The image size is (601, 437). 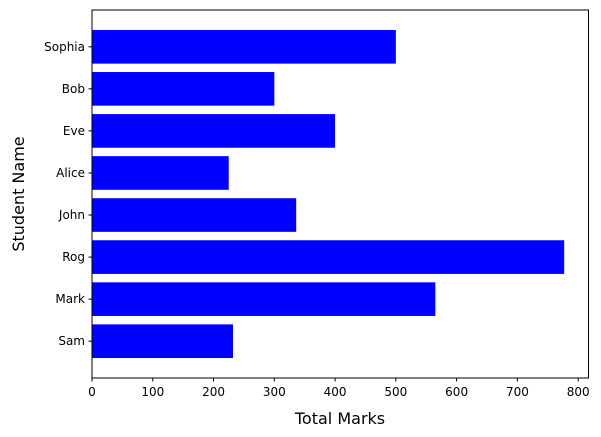 What do you see at coordinates (517, 392) in the screenshot?
I see `x-tick-label: 700` at bounding box center [517, 392].